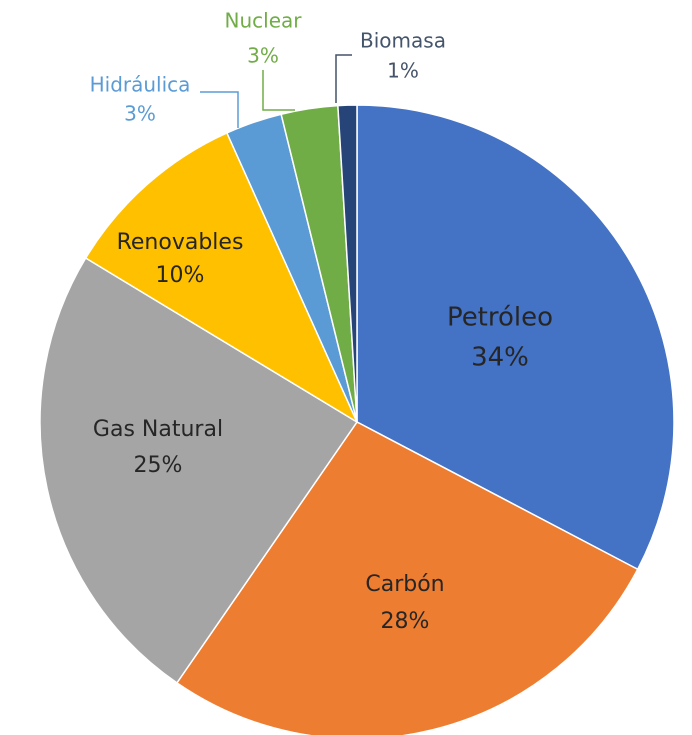 This screenshot has height=735, width=692. I want to click on slice-value-label: 28%, so click(405, 621).